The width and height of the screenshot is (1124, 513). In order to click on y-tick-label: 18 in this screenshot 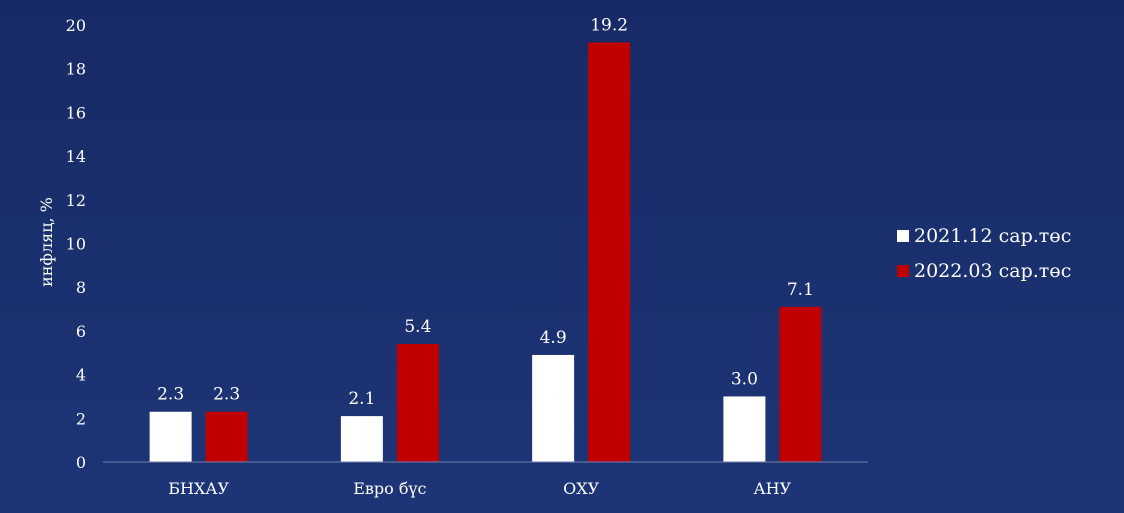, I will do `click(76, 69)`.